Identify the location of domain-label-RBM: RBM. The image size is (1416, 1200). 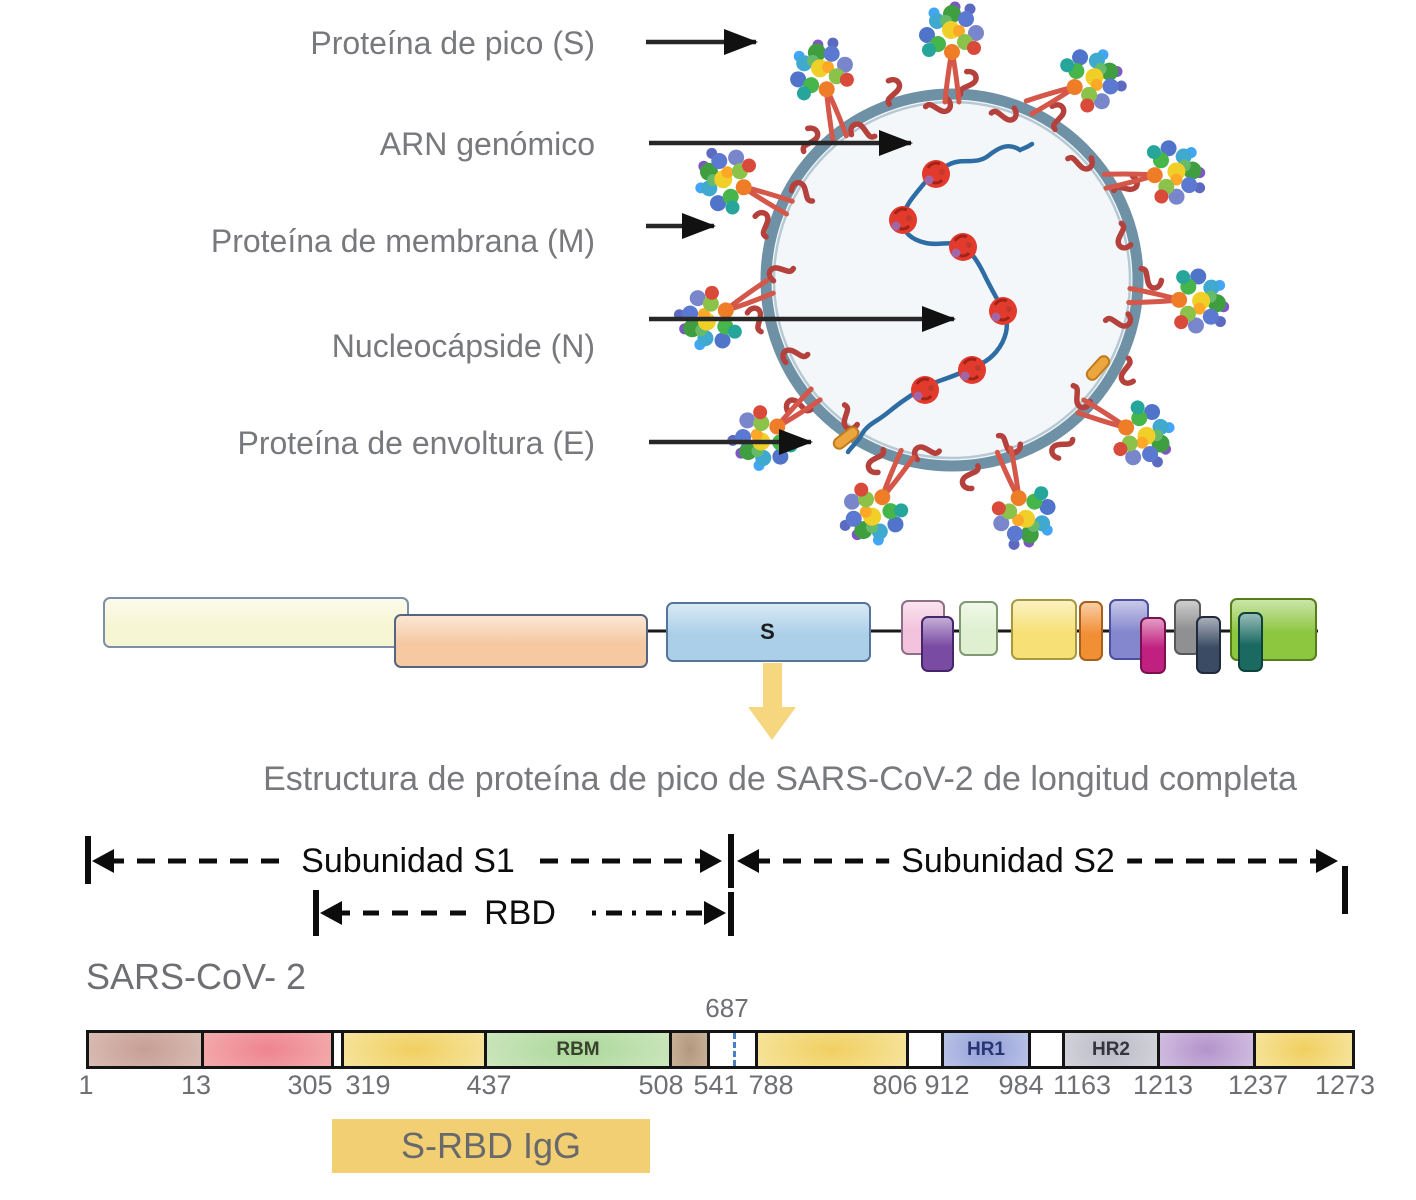
(578, 1049).